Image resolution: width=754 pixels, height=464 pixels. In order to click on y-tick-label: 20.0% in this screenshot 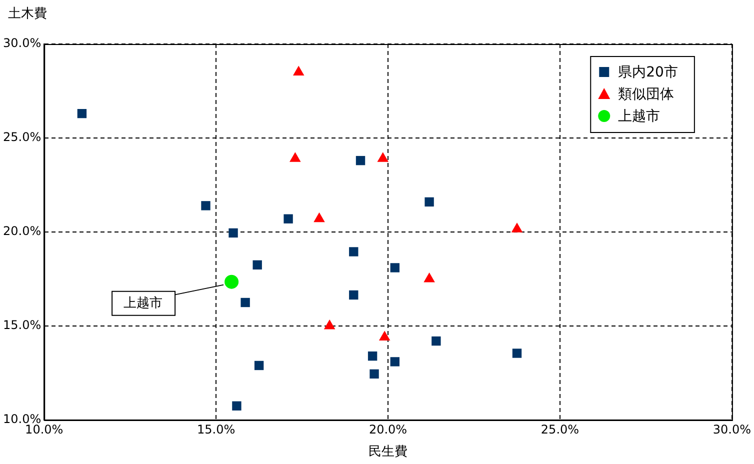, I will do `click(22, 231)`.